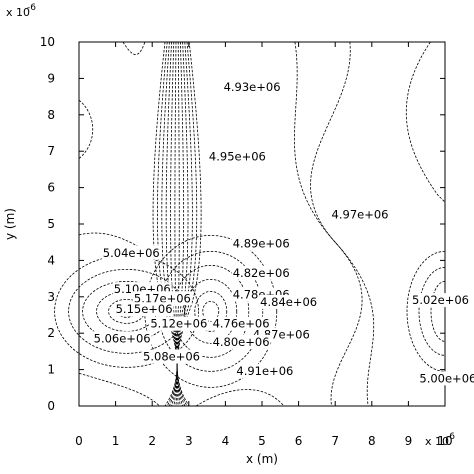 The width and height of the screenshot is (474, 474). I want to click on y-tick-label: 9, so click(51, 78).